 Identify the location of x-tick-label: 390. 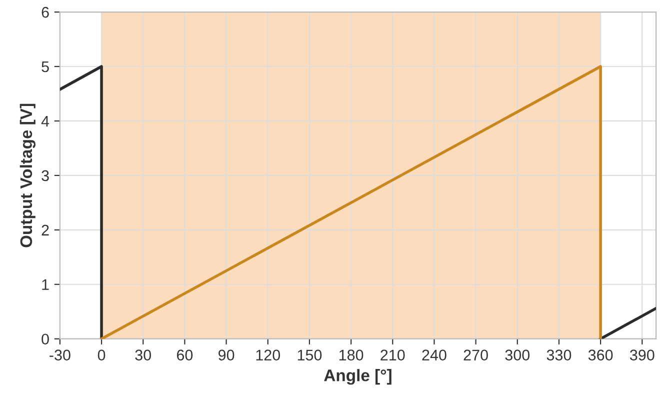
(642, 355).